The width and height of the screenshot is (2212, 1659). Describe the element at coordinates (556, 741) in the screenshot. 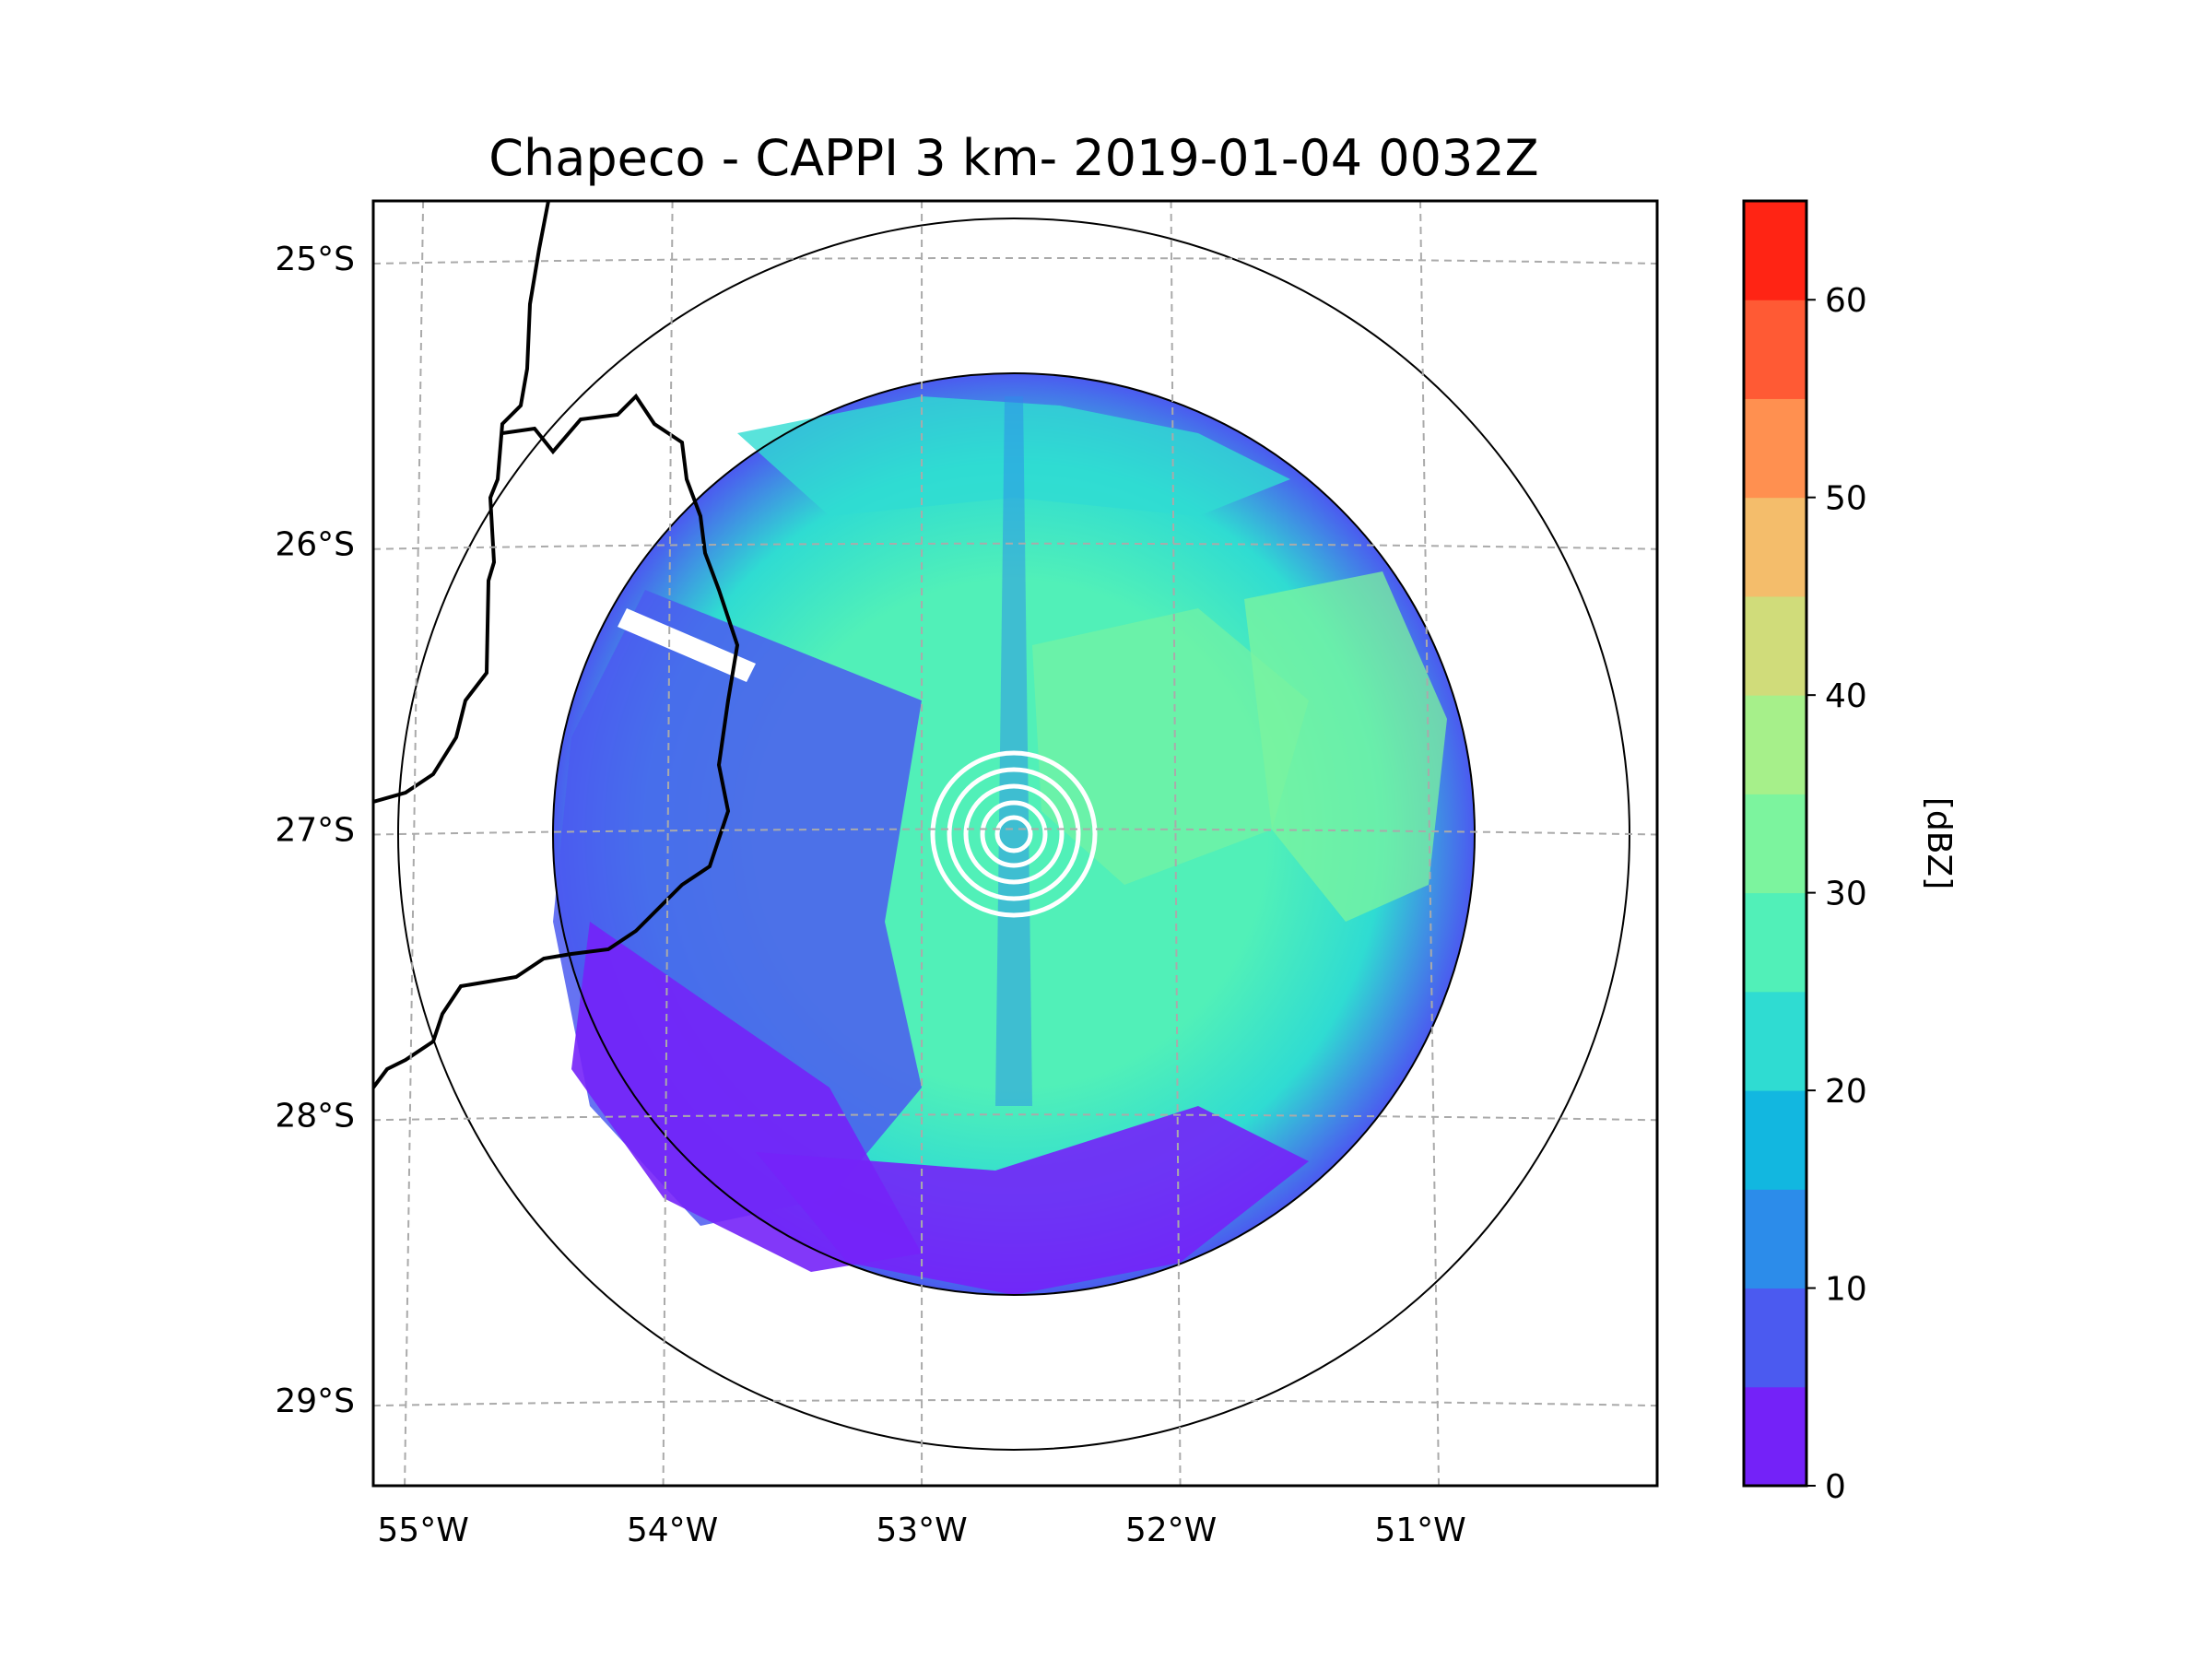

I see `border-argentina-brazil` at that location.